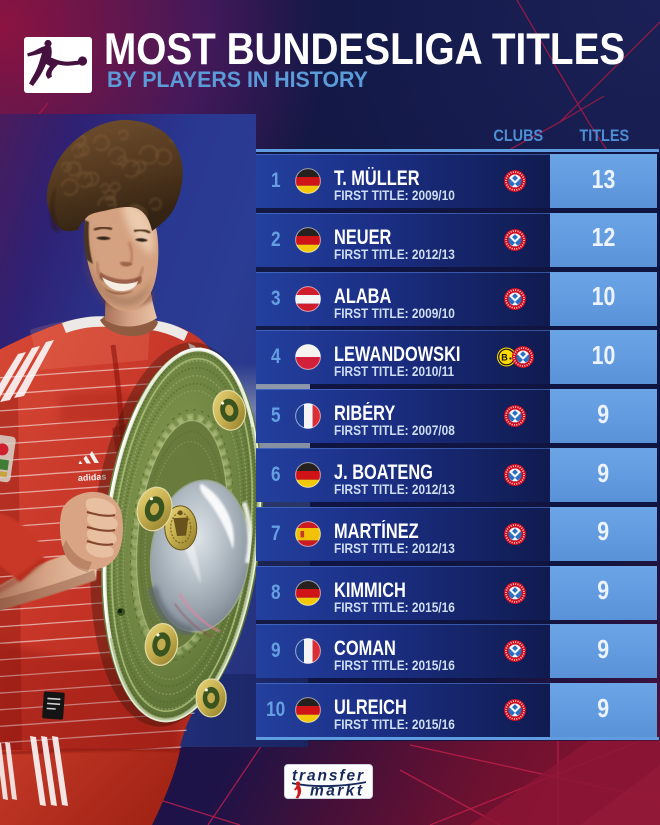  Describe the element at coordinates (92, 477) in the screenshot. I see `svg-text: adidas` at that location.